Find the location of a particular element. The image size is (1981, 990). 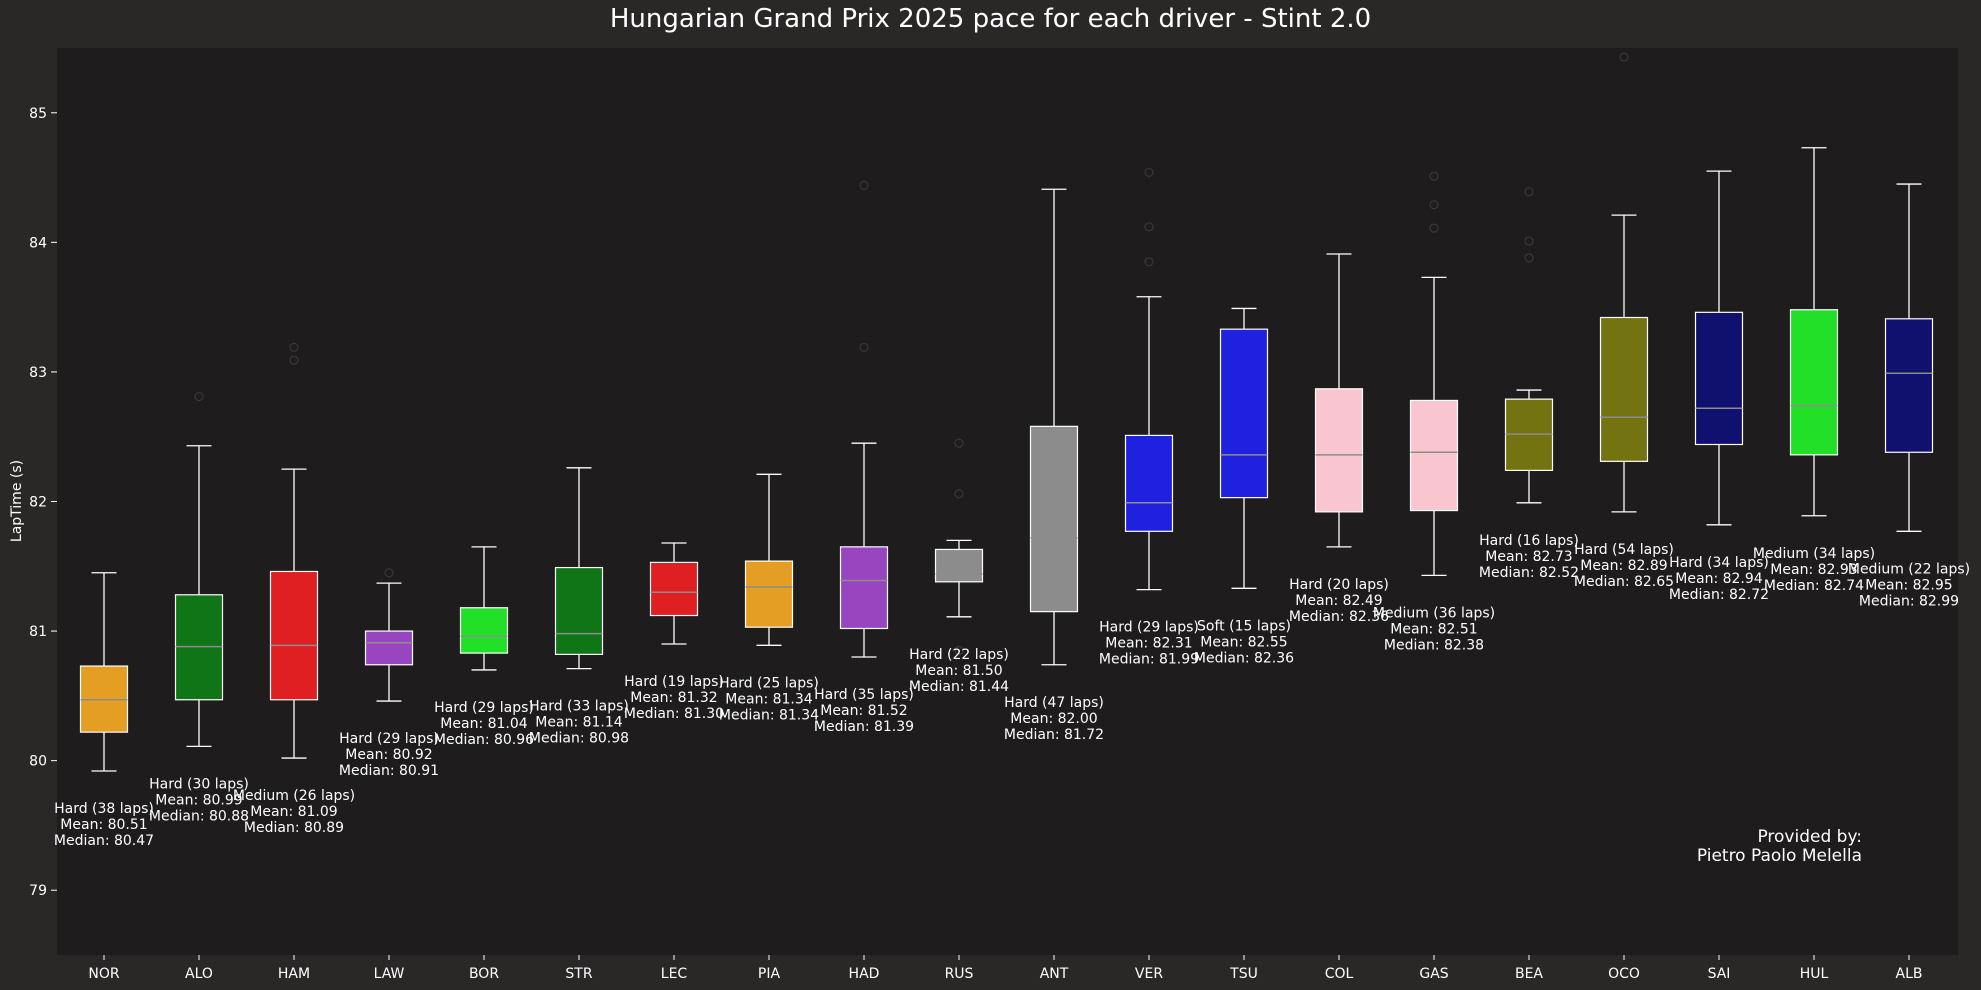

box-bor is located at coordinates (484, 630).